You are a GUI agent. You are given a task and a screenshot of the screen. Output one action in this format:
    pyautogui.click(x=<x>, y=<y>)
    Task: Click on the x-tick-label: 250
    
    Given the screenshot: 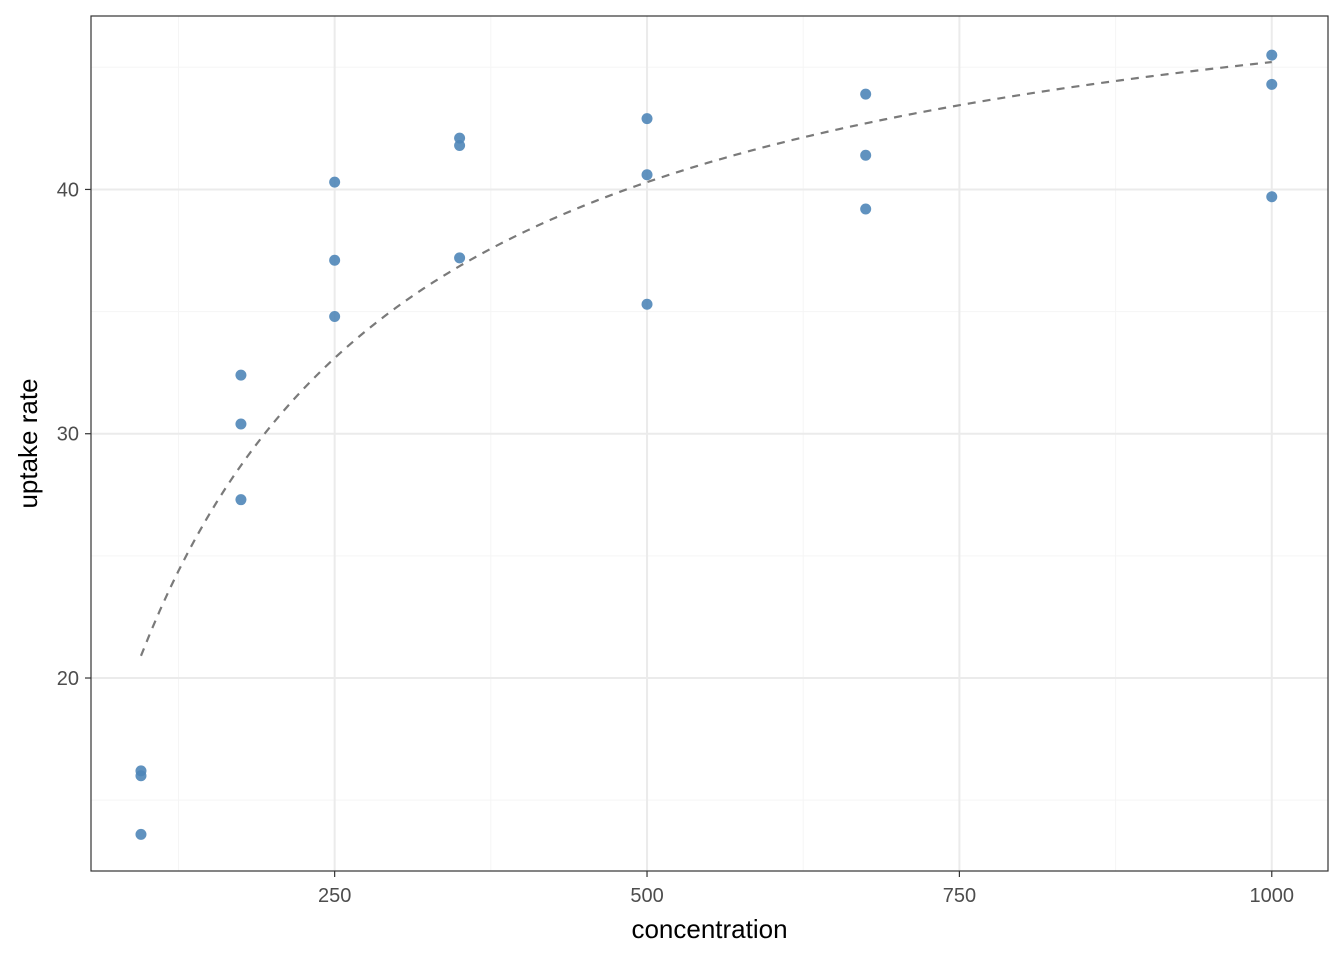 What is the action you would take?
    pyautogui.click(x=334, y=896)
    